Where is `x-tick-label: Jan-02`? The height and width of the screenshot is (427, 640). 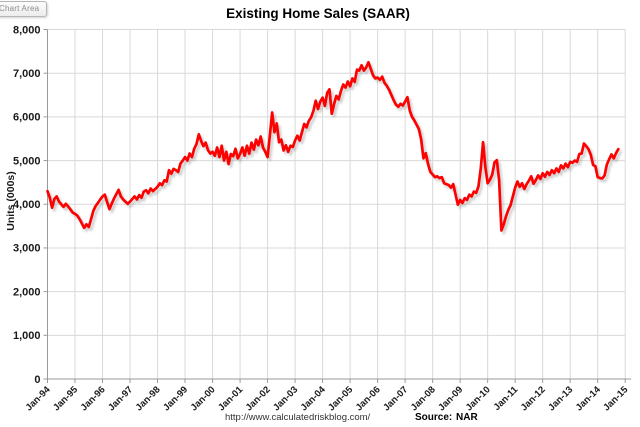
x-tick-label: Jan-02 is located at coordinates (258, 398).